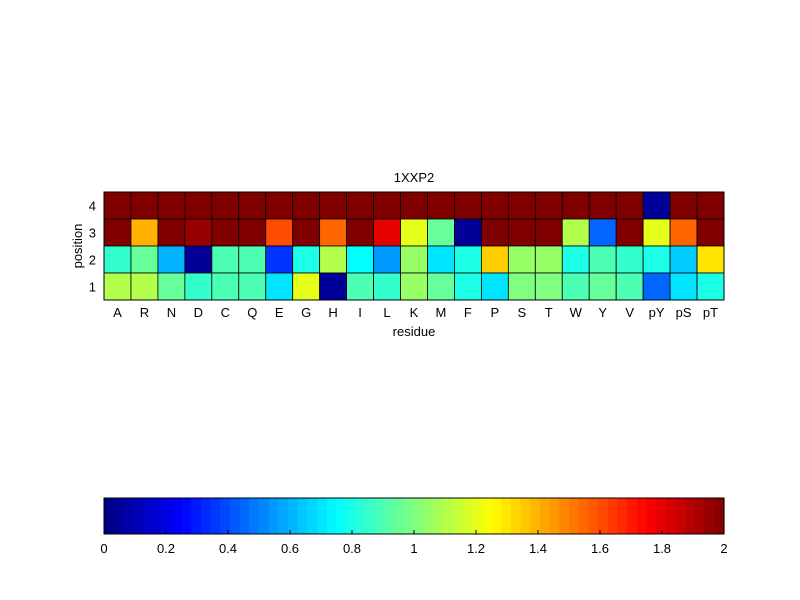  Describe the element at coordinates (657, 312) in the screenshot. I see `x-tick-label: pY` at that location.